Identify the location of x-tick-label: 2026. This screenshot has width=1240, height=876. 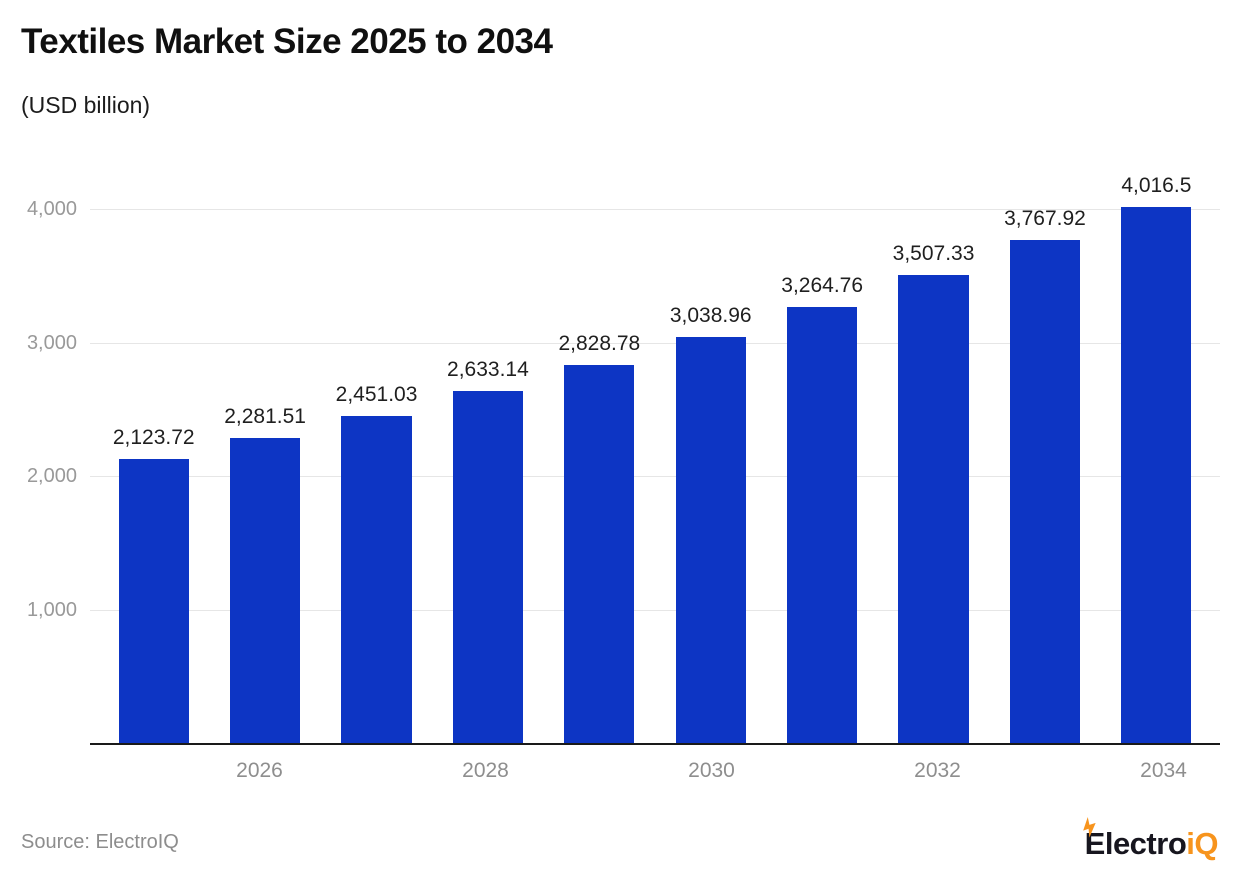
(259, 770).